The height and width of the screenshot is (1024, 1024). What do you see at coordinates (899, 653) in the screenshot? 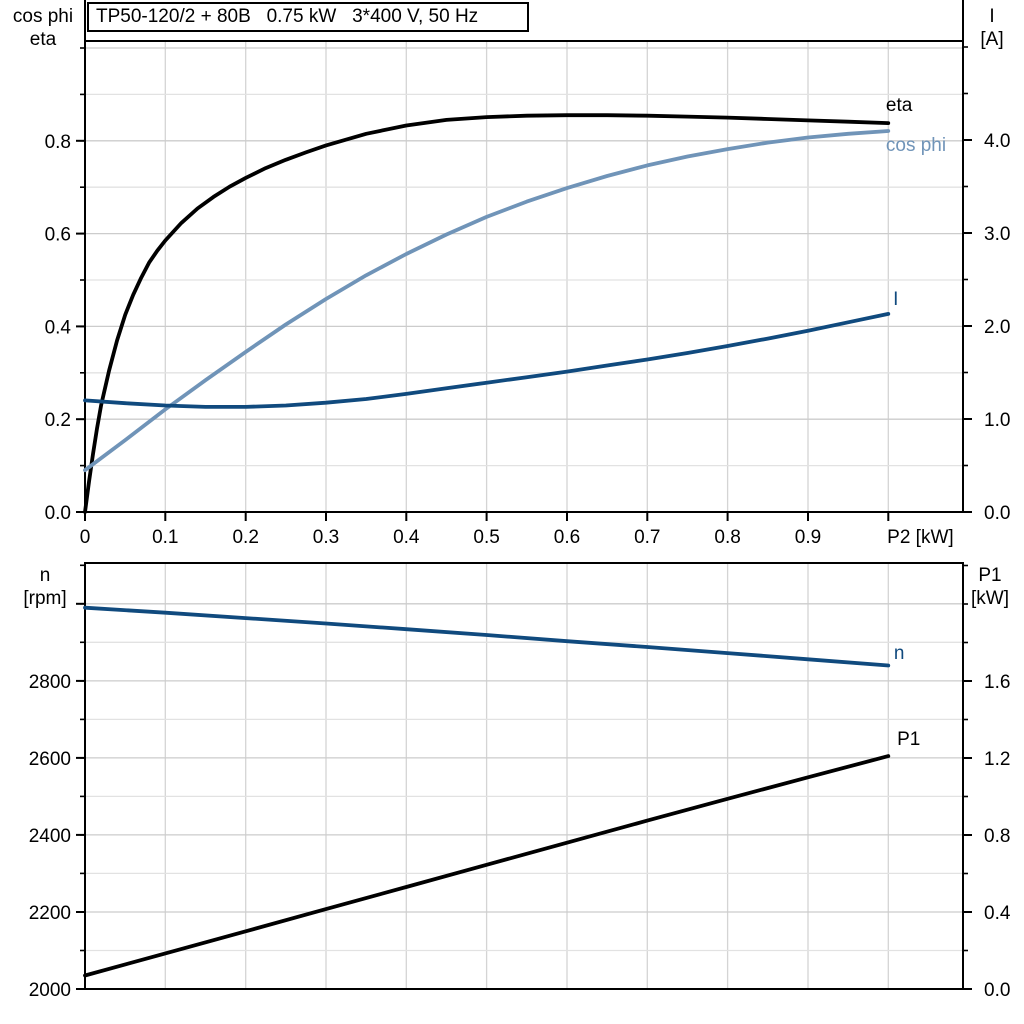
I see `n-curve-label: n` at bounding box center [899, 653].